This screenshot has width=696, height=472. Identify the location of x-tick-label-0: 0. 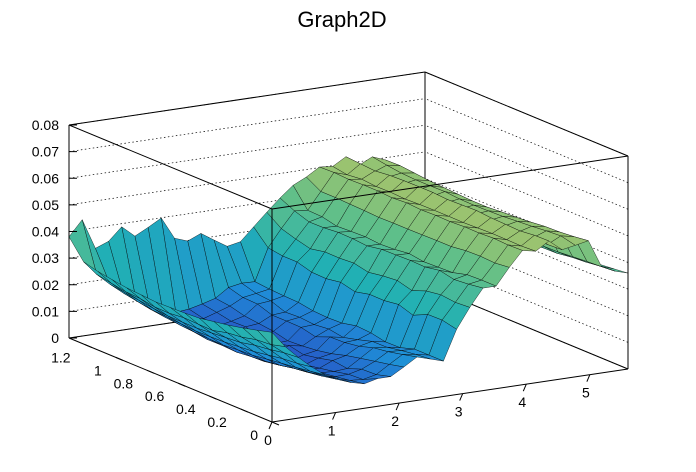
(268, 440).